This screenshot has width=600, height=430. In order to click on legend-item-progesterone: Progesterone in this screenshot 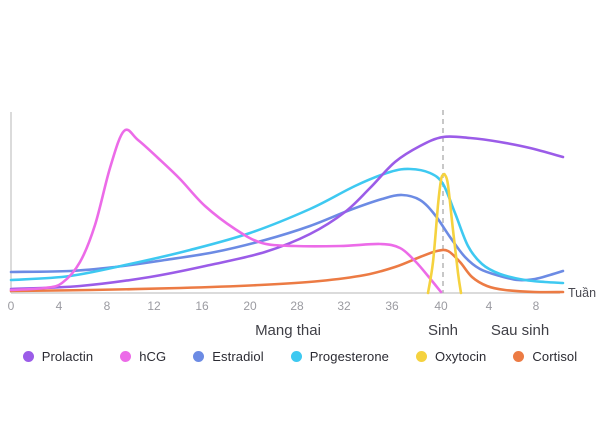, I will do `click(339, 356)`.